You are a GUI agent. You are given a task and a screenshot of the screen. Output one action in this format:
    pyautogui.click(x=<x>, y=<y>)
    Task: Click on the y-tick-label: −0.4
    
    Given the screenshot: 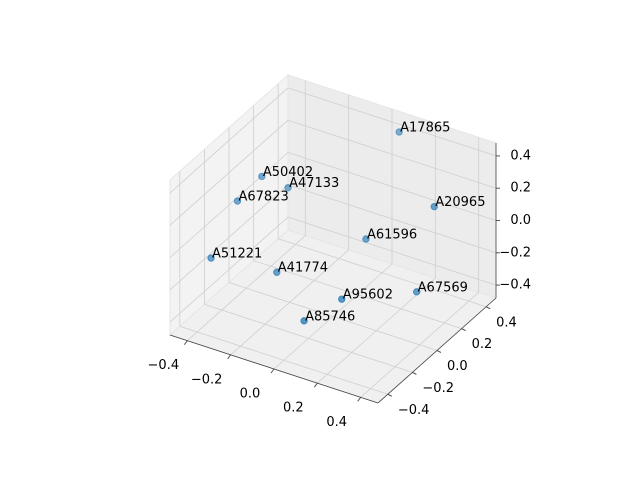 What is the action you would take?
    pyautogui.click(x=414, y=410)
    